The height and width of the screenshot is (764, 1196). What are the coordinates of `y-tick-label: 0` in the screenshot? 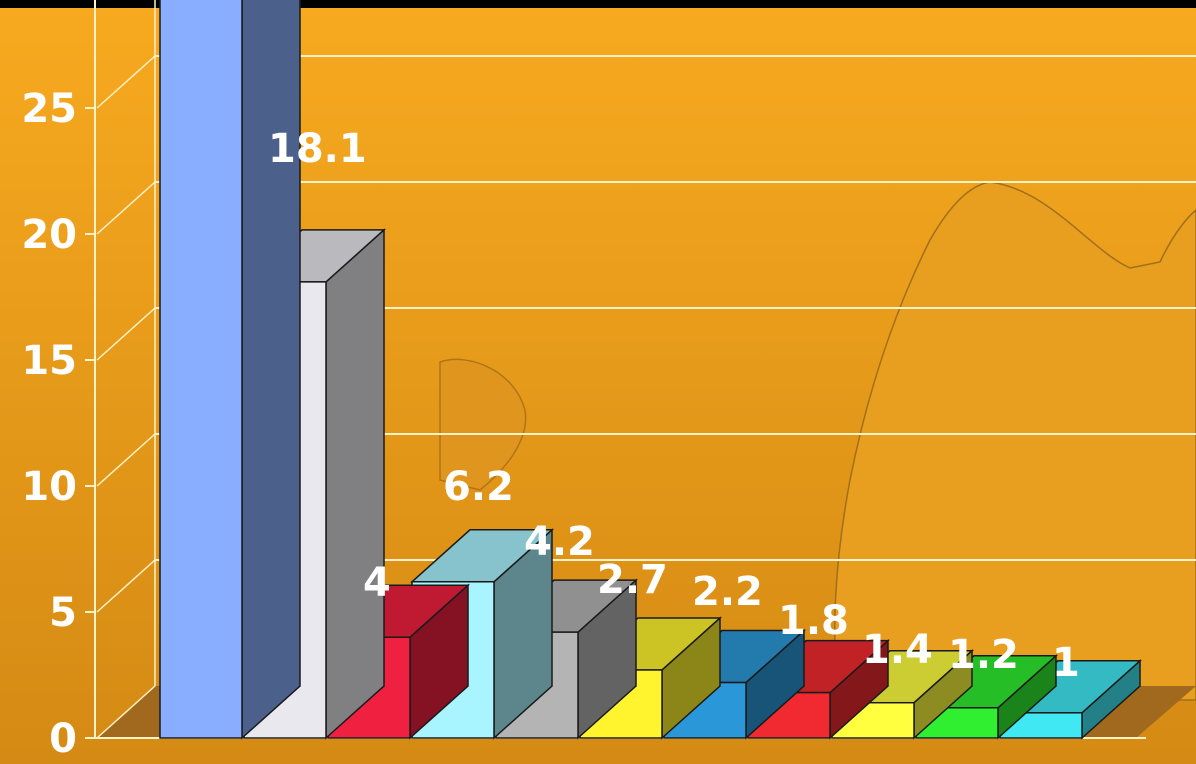 It's located at (63, 739).